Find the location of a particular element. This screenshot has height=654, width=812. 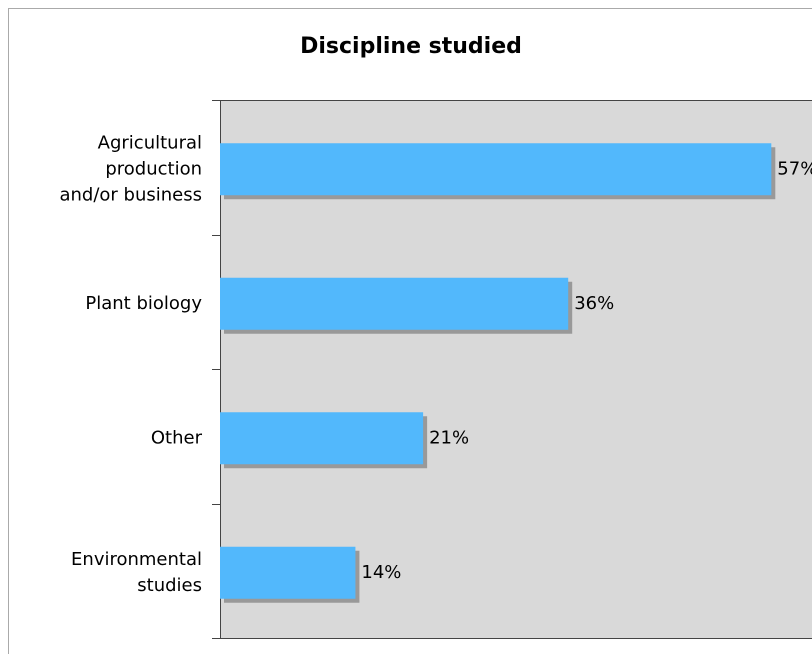

y-tick-label: Plant biology is located at coordinates (143, 303).